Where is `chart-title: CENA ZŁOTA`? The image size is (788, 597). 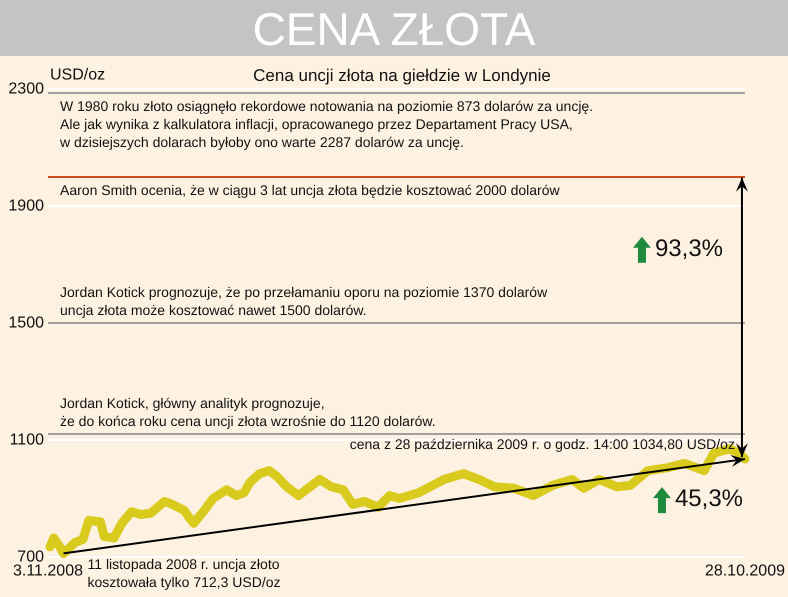
chart-title: CENA ZŁOTA is located at coordinates (394, 28).